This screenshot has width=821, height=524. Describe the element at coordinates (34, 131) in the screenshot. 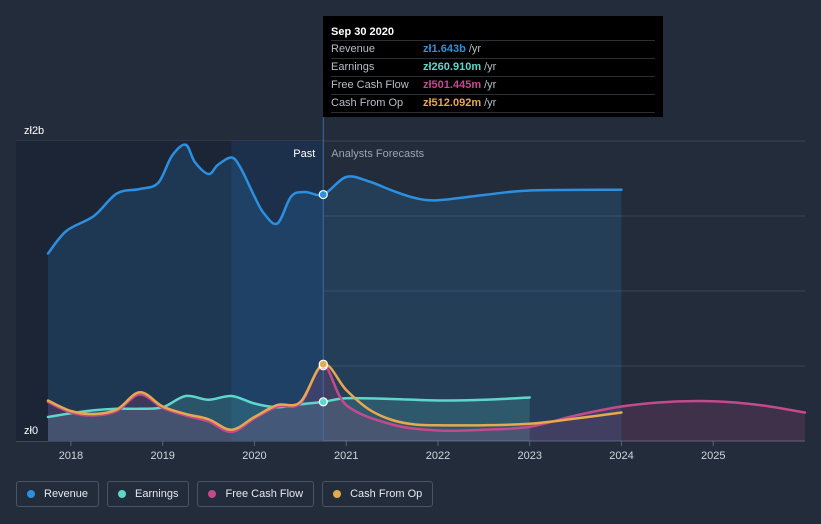

I see `y-axis-top-label: zł2b` at that location.